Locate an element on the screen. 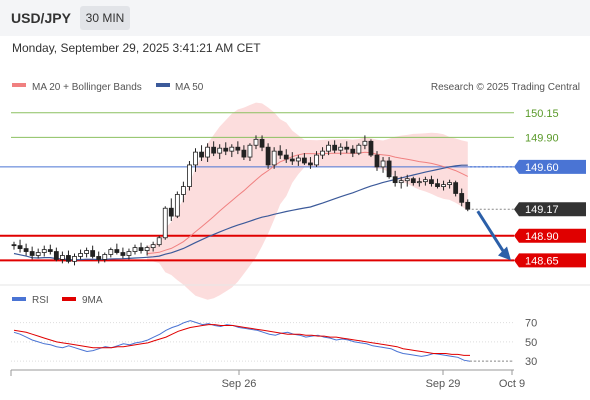  ma50-legend-label: MA 50 is located at coordinates (189, 87).